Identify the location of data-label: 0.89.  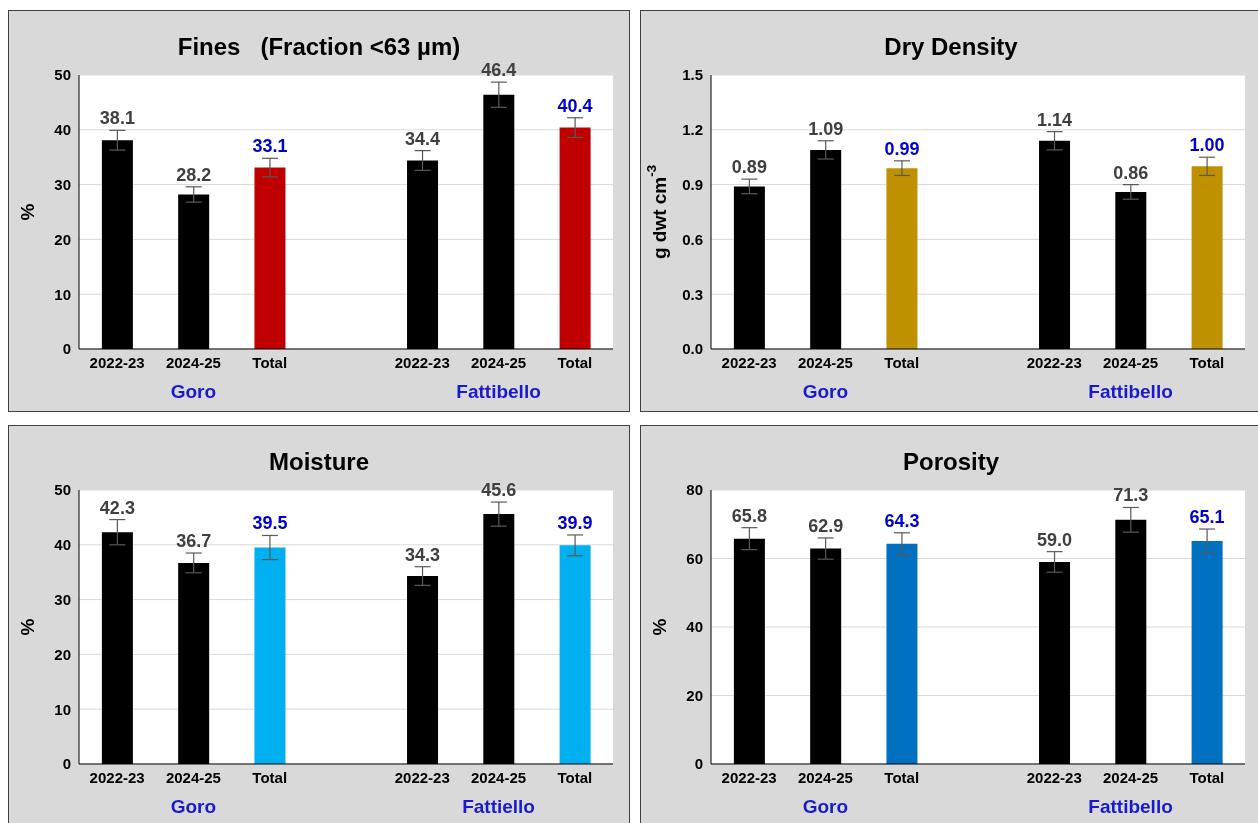
(749, 167).